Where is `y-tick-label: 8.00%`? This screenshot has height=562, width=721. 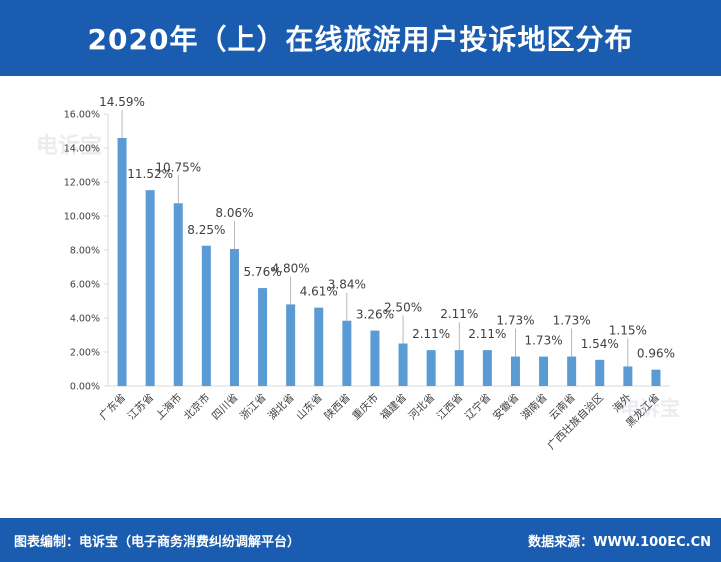 y-tick-label: 8.00% is located at coordinates (85, 251).